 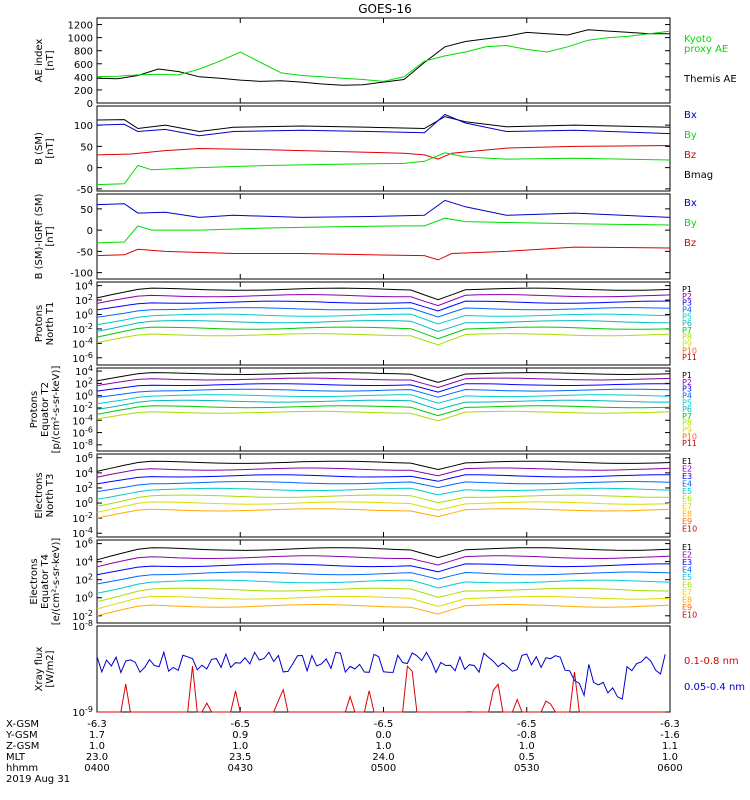 What do you see at coordinates (82, 420) in the screenshot?
I see `y-tick-label: 10⁻⁴` at bounding box center [82, 420].